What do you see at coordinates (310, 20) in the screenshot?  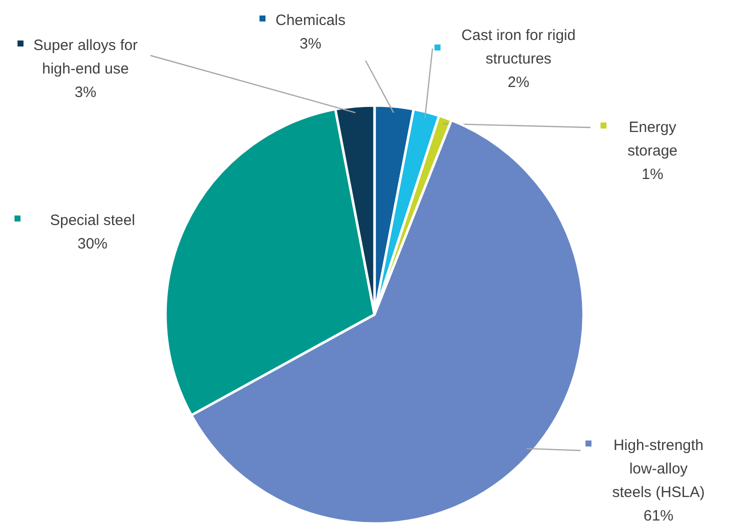 I see `legend-label: Chemicals` at bounding box center [310, 20].